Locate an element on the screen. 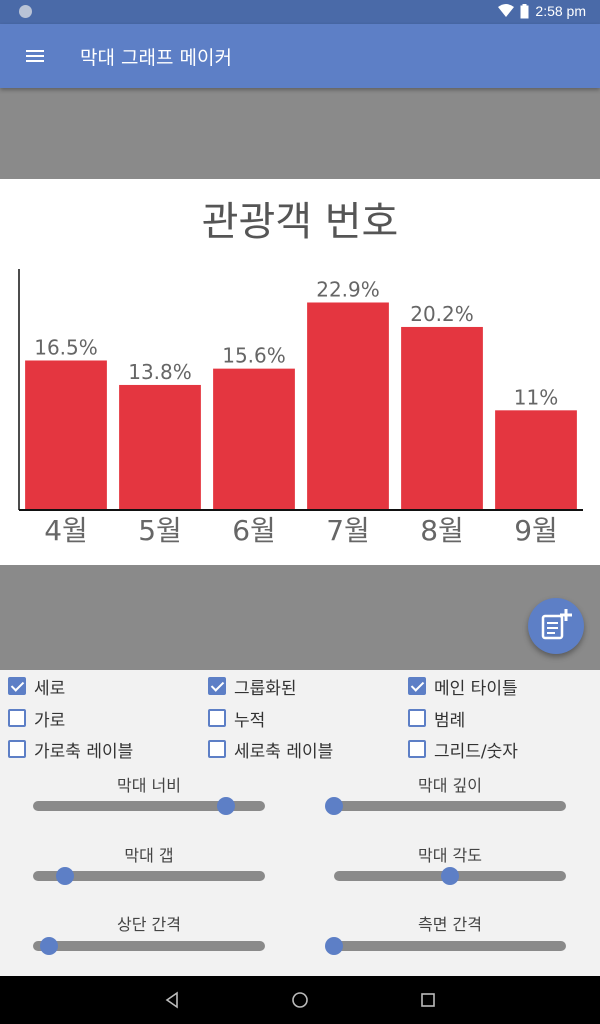  recents-icon is located at coordinates (428, 1000).